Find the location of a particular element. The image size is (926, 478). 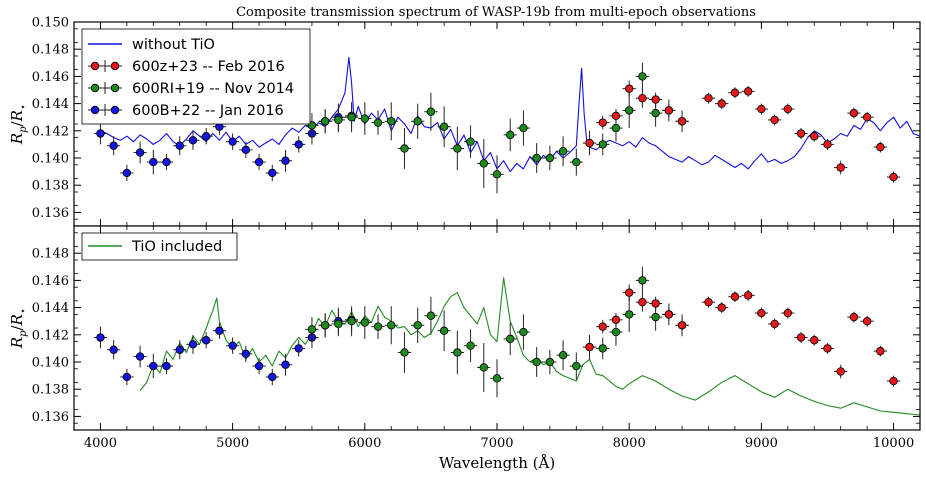

bottom-y-tick-label: 0.138 is located at coordinates (50, 390).